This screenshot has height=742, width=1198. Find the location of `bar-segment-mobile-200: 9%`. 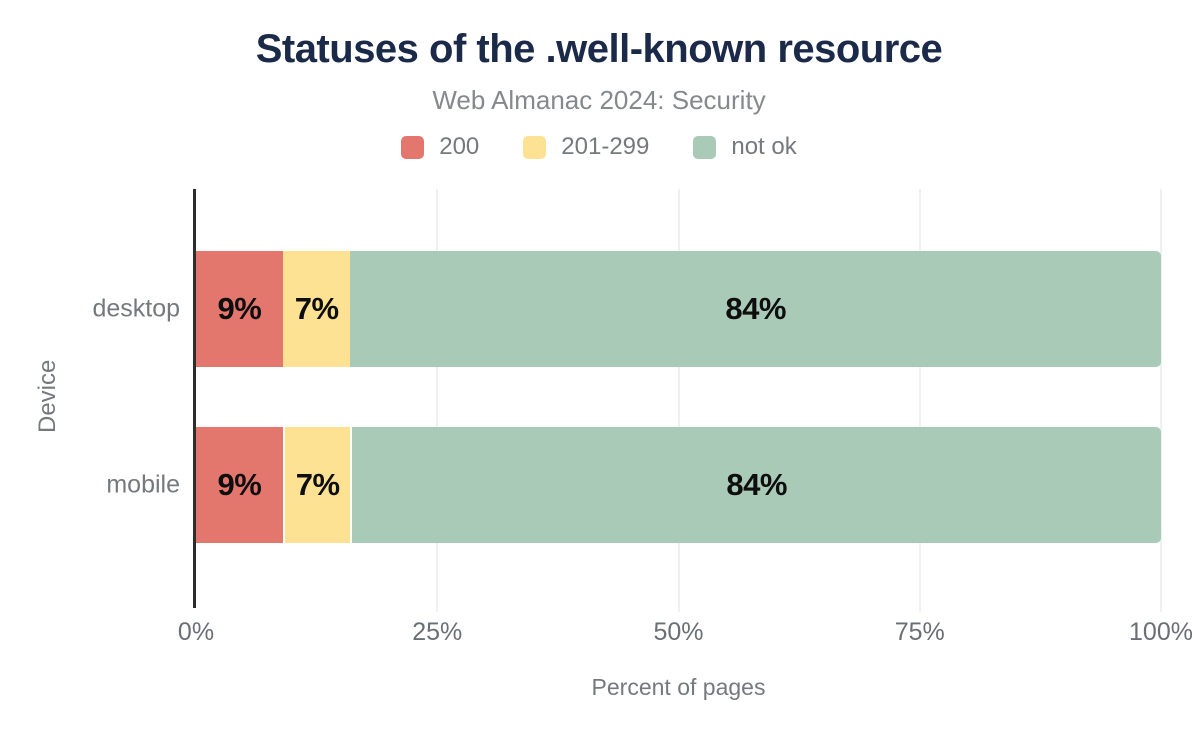

bar-segment-mobile-200: 9% is located at coordinates (239, 485).